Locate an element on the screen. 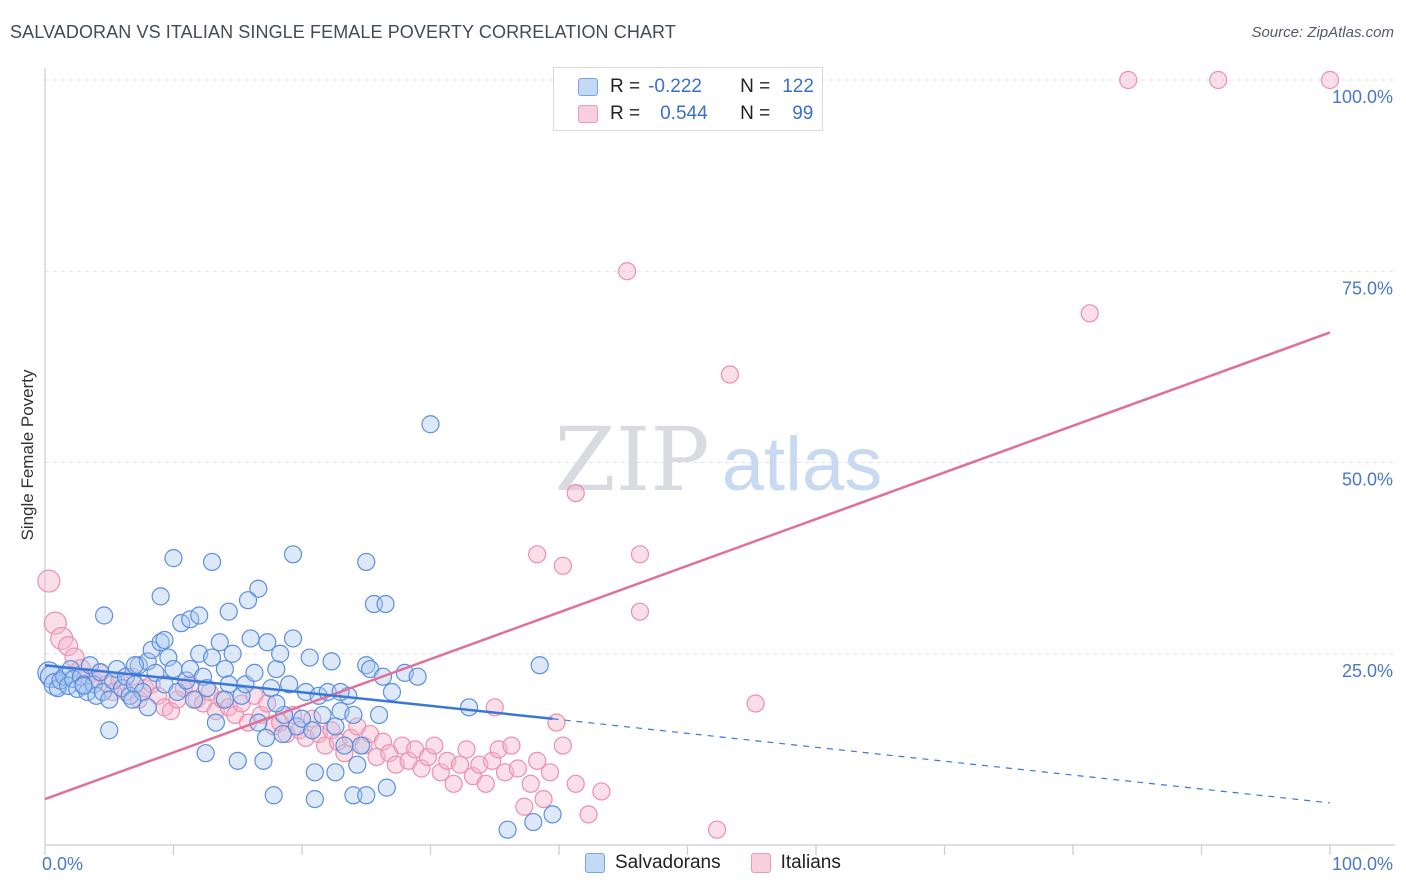 The height and width of the screenshot is (892, 1406). y-axis-label: Single Female Poverty is located at coordinates (27, 455).